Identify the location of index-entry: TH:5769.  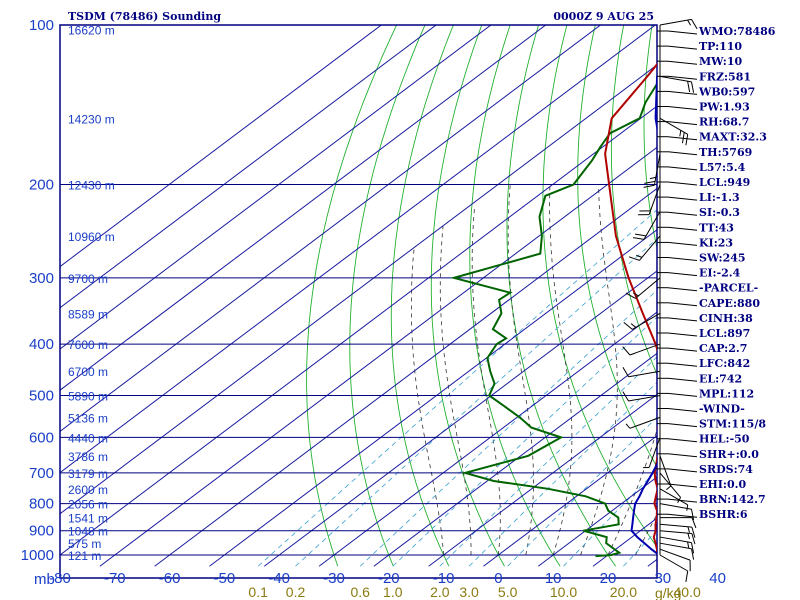
(725, 152).